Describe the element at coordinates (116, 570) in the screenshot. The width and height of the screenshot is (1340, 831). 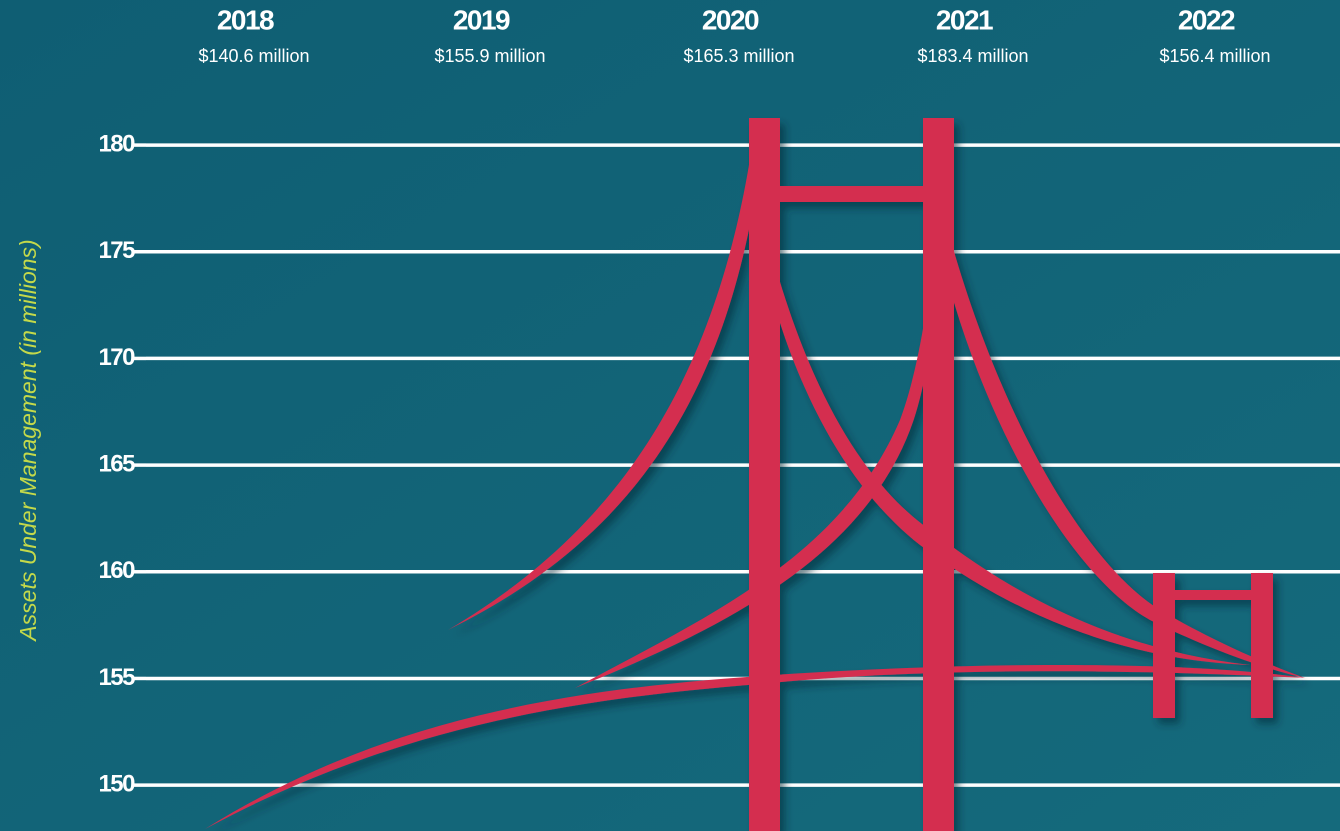
I see `y-tick-label: 160` at that location.